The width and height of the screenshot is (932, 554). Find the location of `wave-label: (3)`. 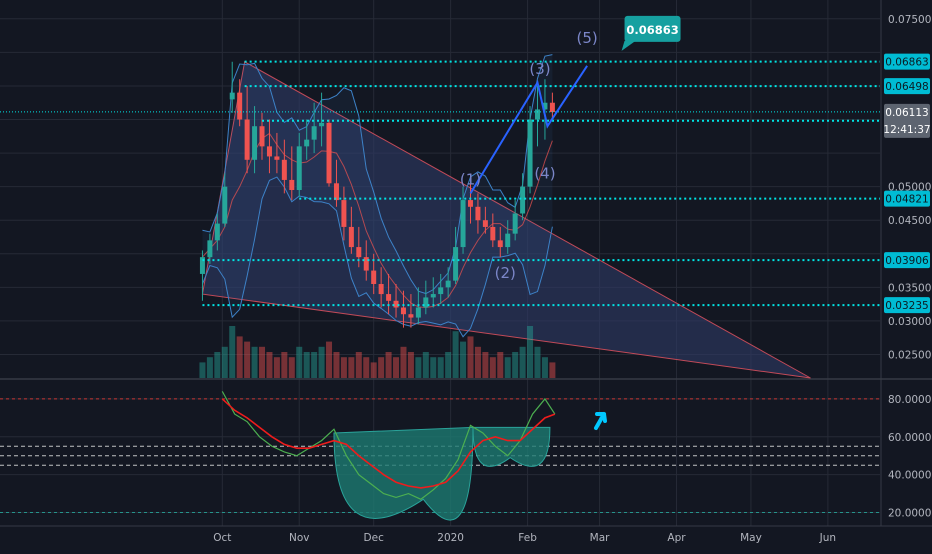

wave-label: (3) is located at coordinates (539, 69).